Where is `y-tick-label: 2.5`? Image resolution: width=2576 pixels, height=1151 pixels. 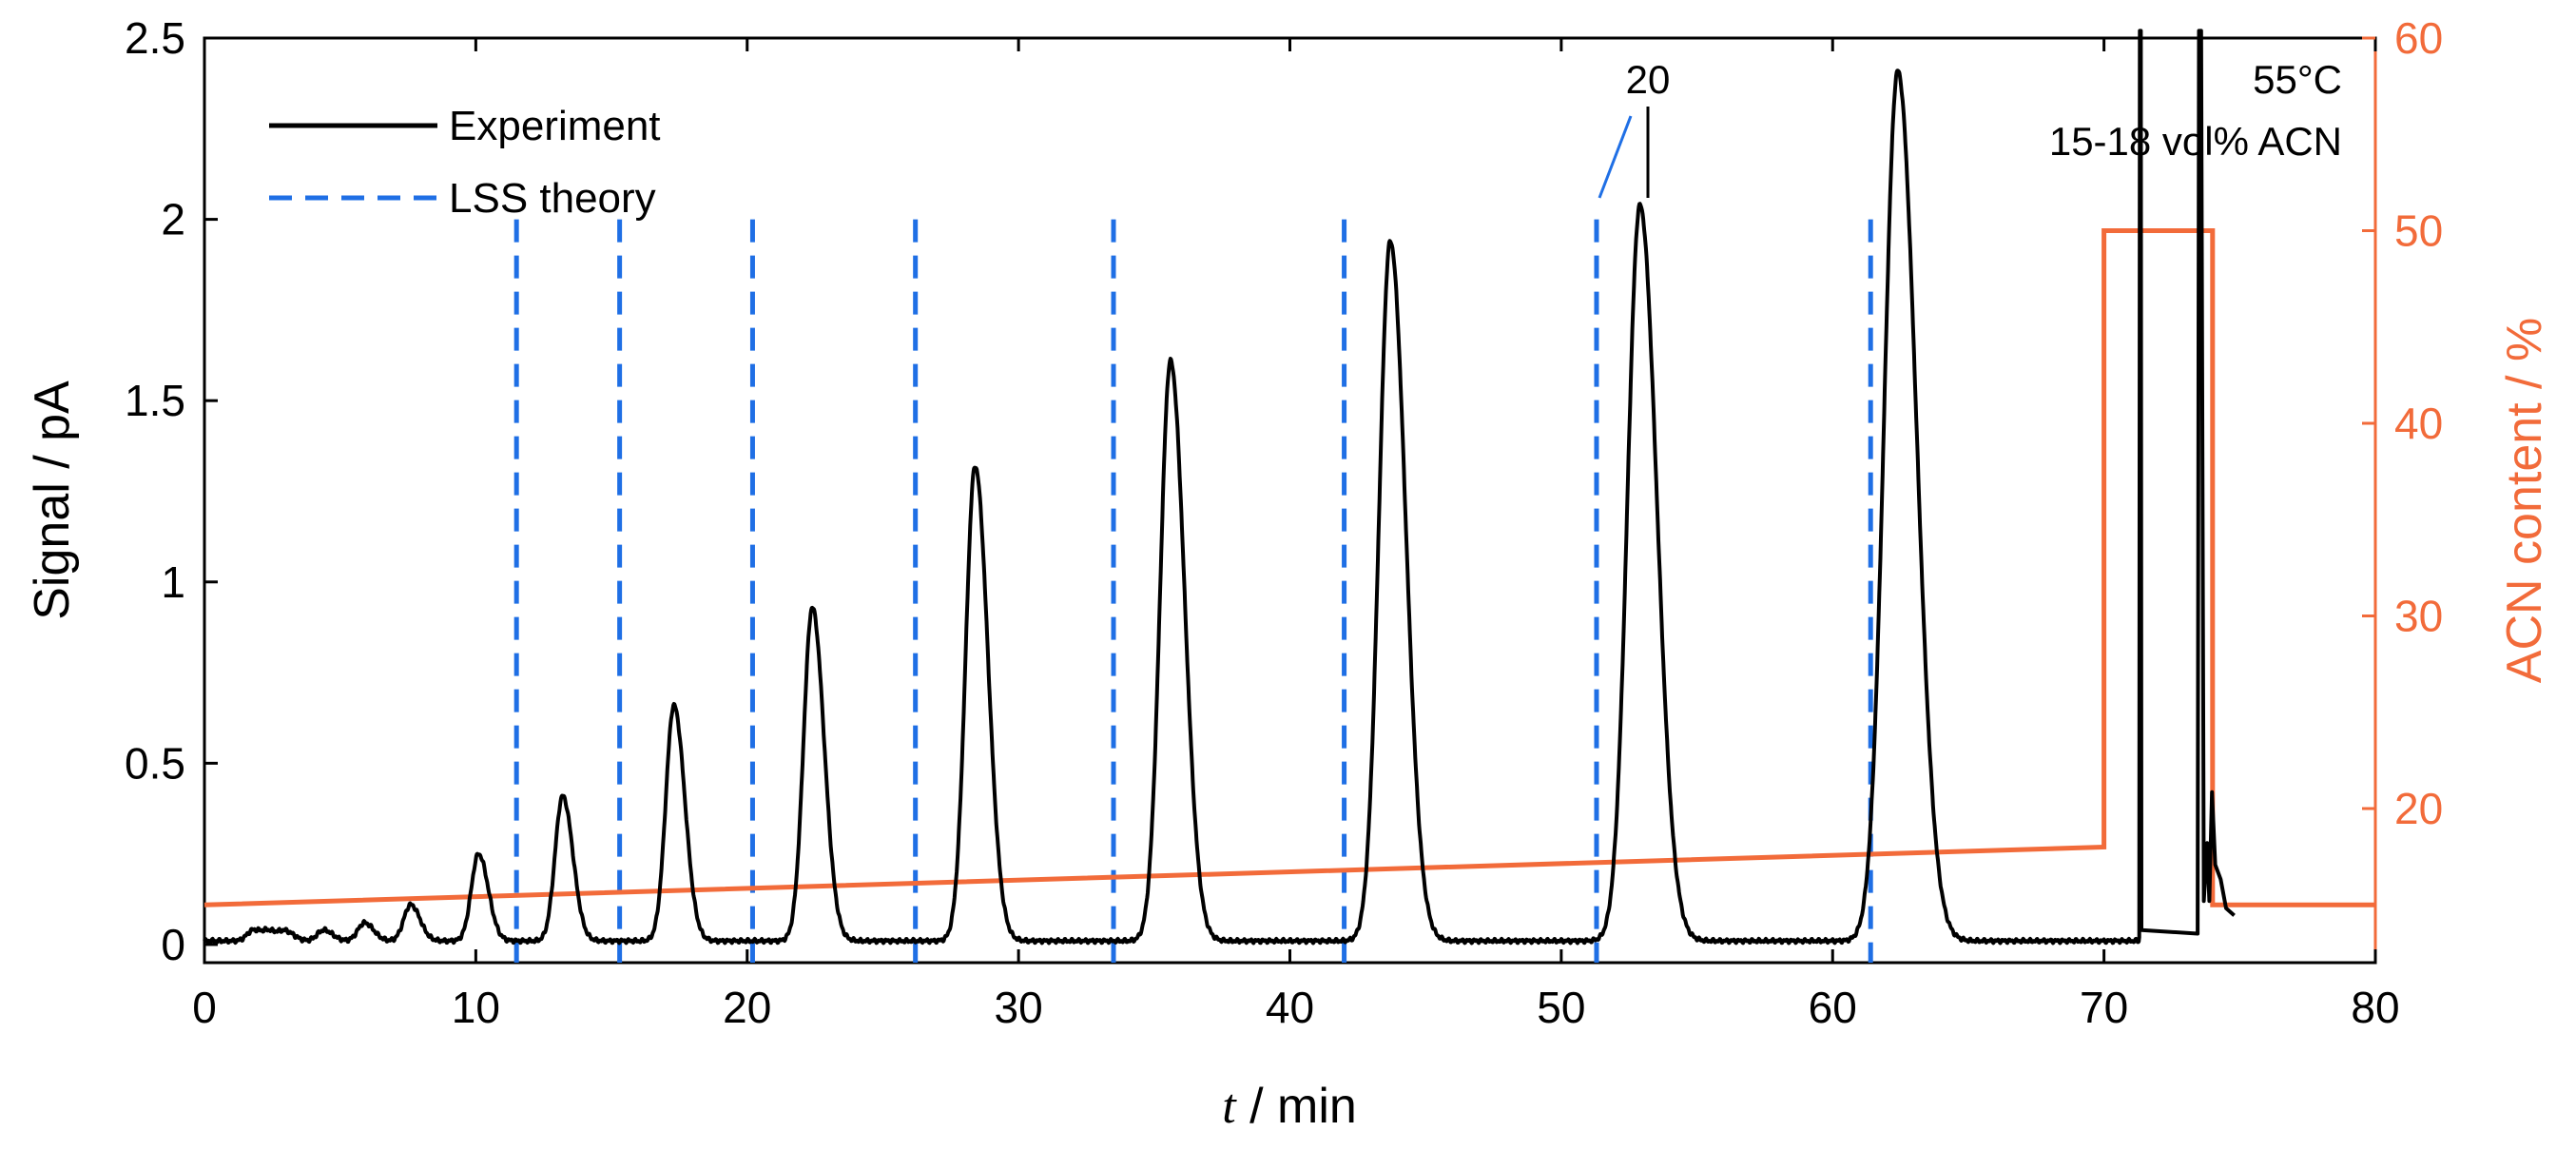 y-tick-label: 2.5 is located at coordinates (155, 38).